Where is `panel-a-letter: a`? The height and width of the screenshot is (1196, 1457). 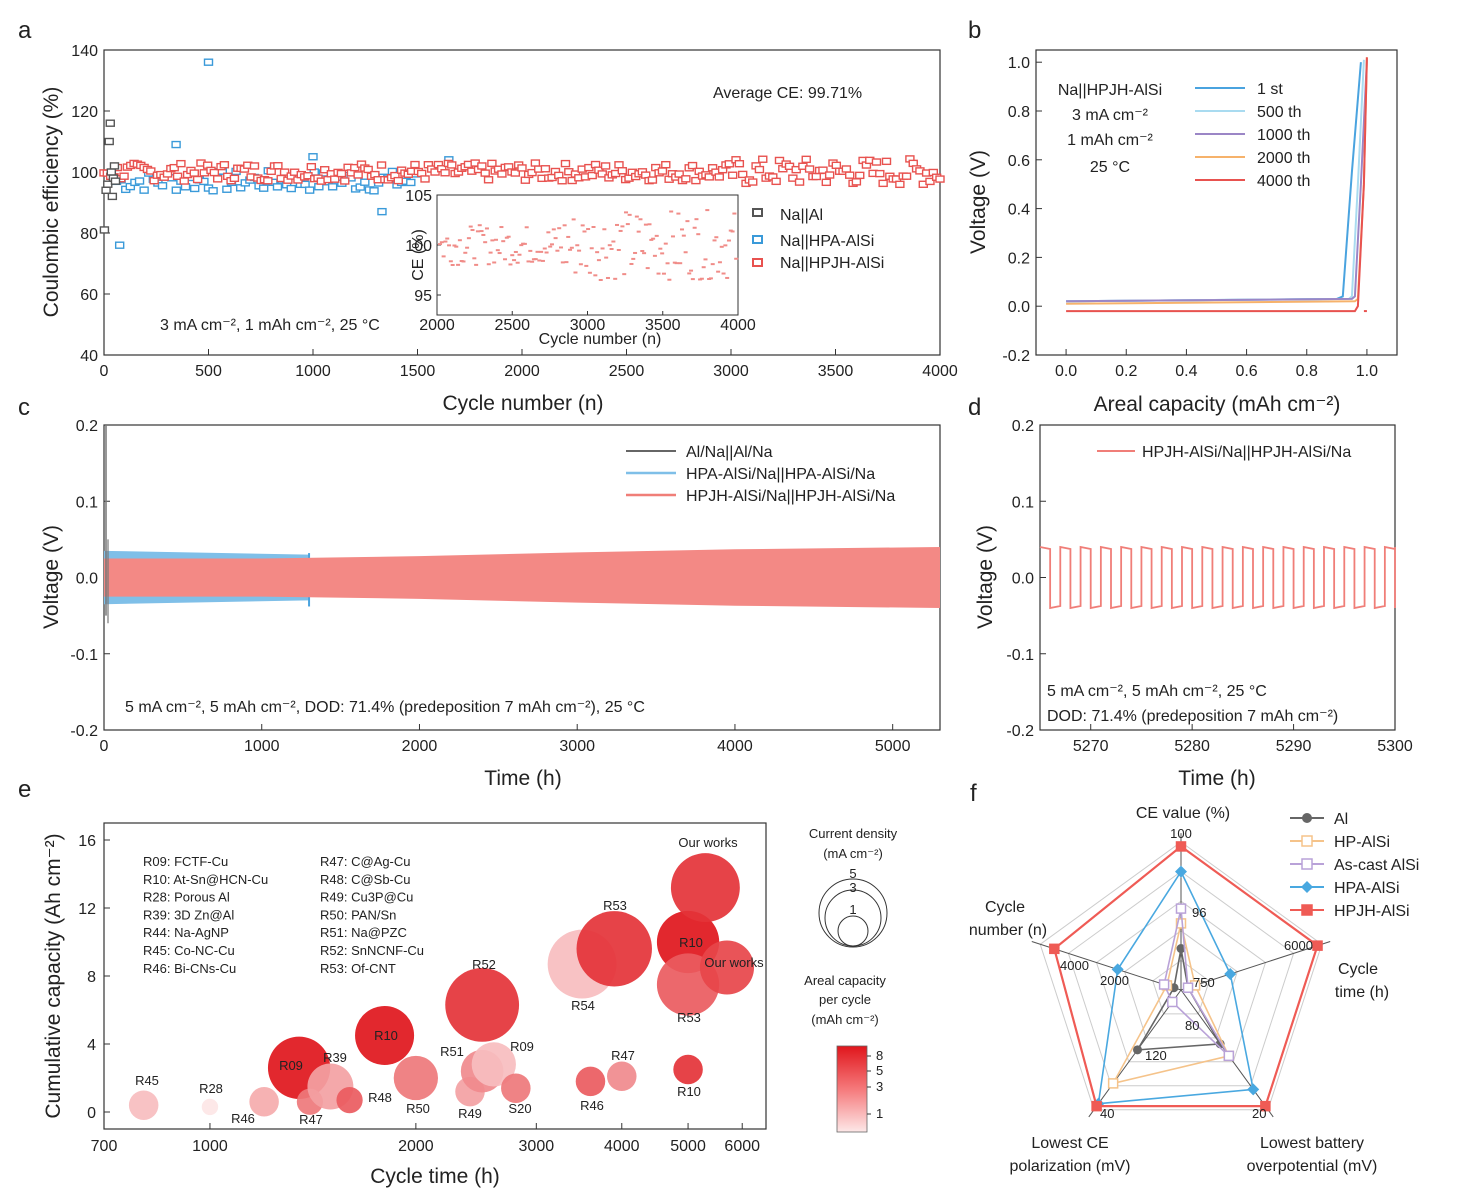 panel-a-letter: a is located at coordinates (25, 30).